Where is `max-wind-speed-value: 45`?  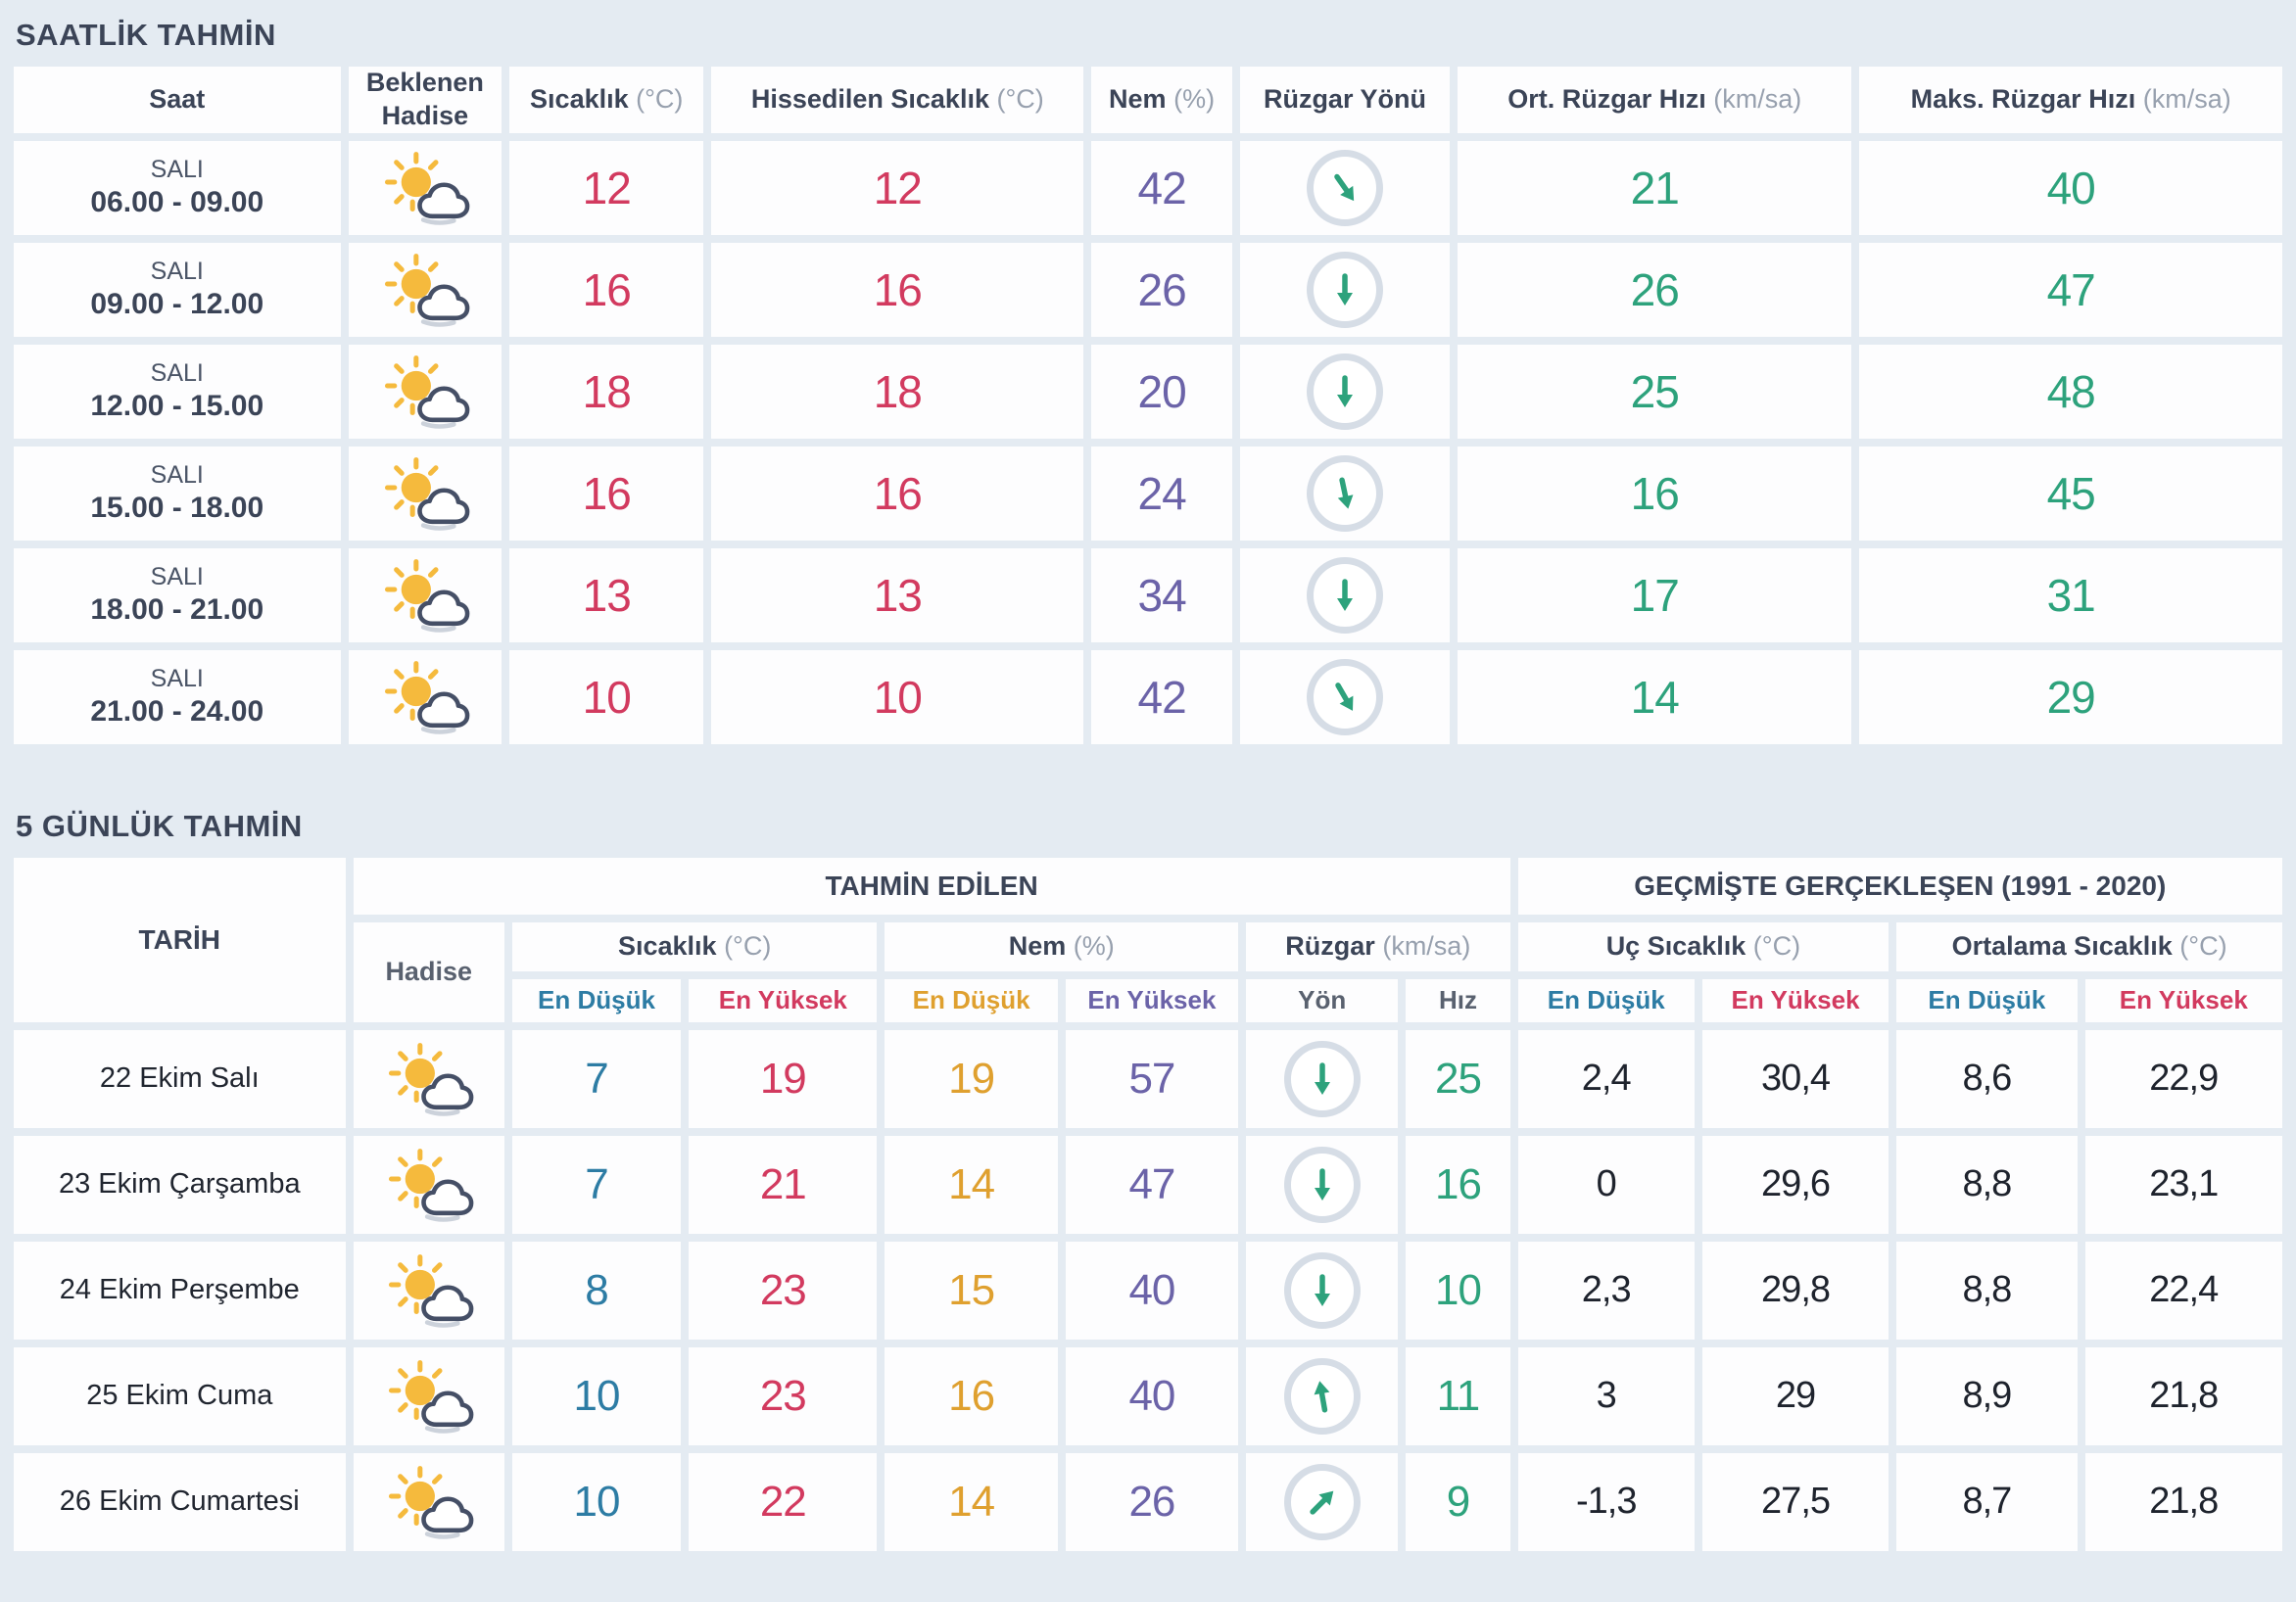
max-wind-speed-value: 45 is located at coordinates (2070, 493).